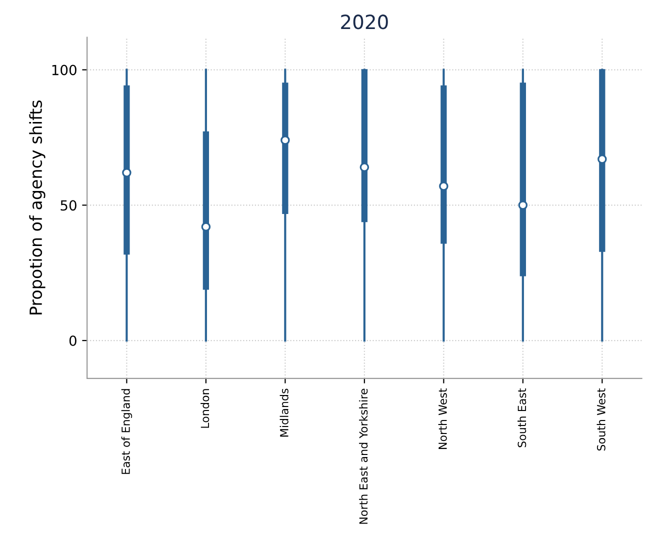  Describe the element at coordinates (601, 419) in the screenshot. I see `x-tick-label: South West` at that location.